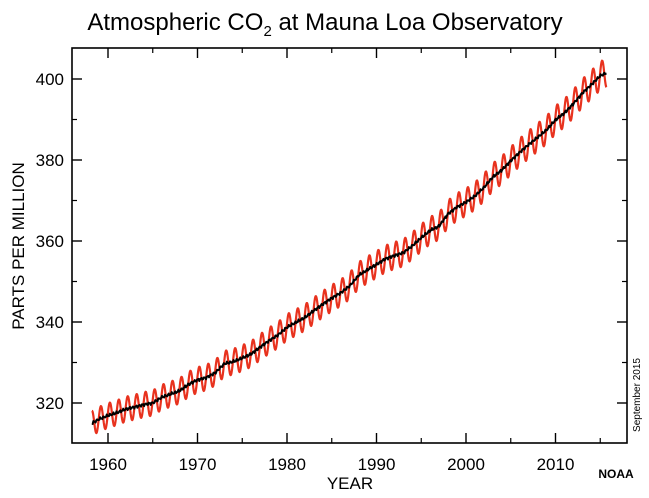 This screenshot has height=498, width=649. Describe the element at coordinates (267, 31) in the screenshot. I see `title-subscript: 2` at that location.